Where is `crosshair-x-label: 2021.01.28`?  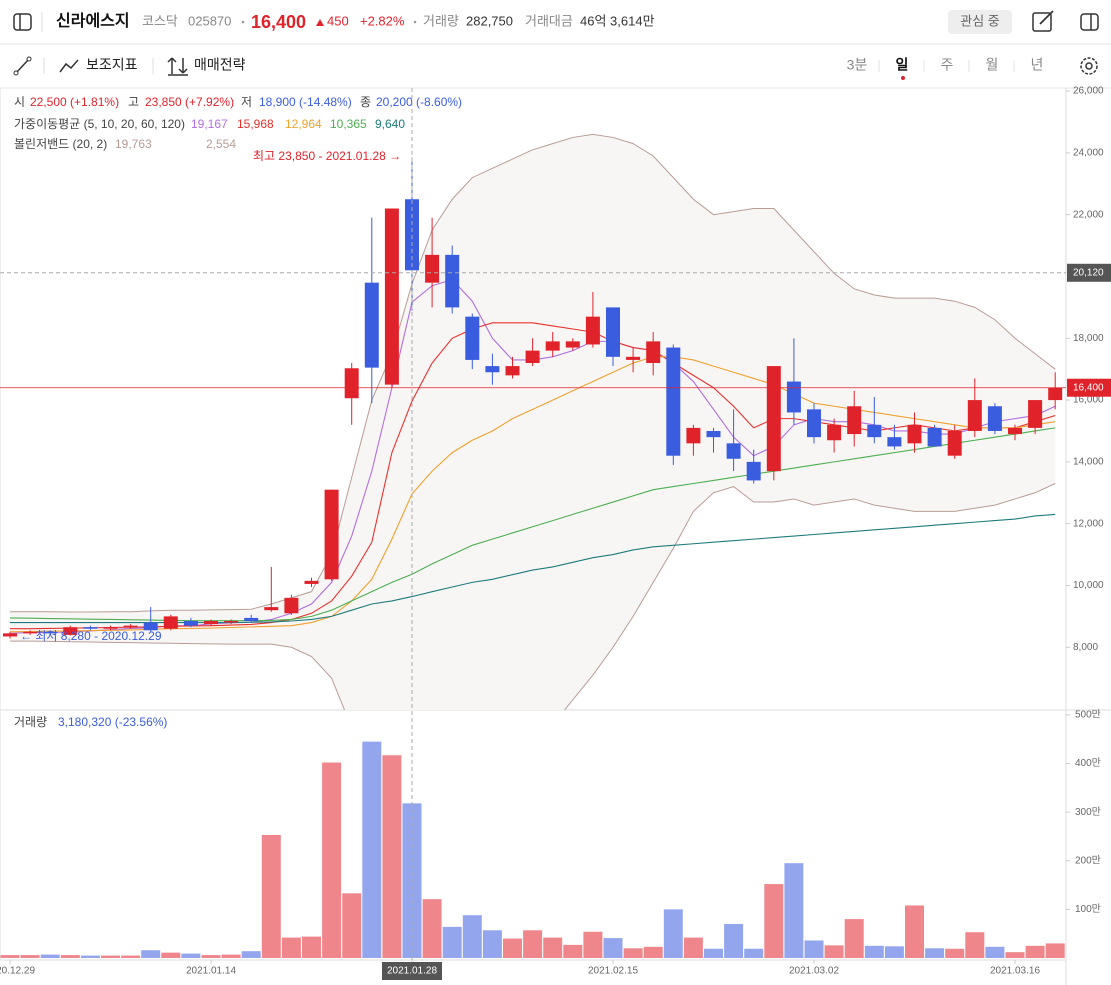
crosshair-x-label: 2021.01.28 is located at coordinates (412, 971).